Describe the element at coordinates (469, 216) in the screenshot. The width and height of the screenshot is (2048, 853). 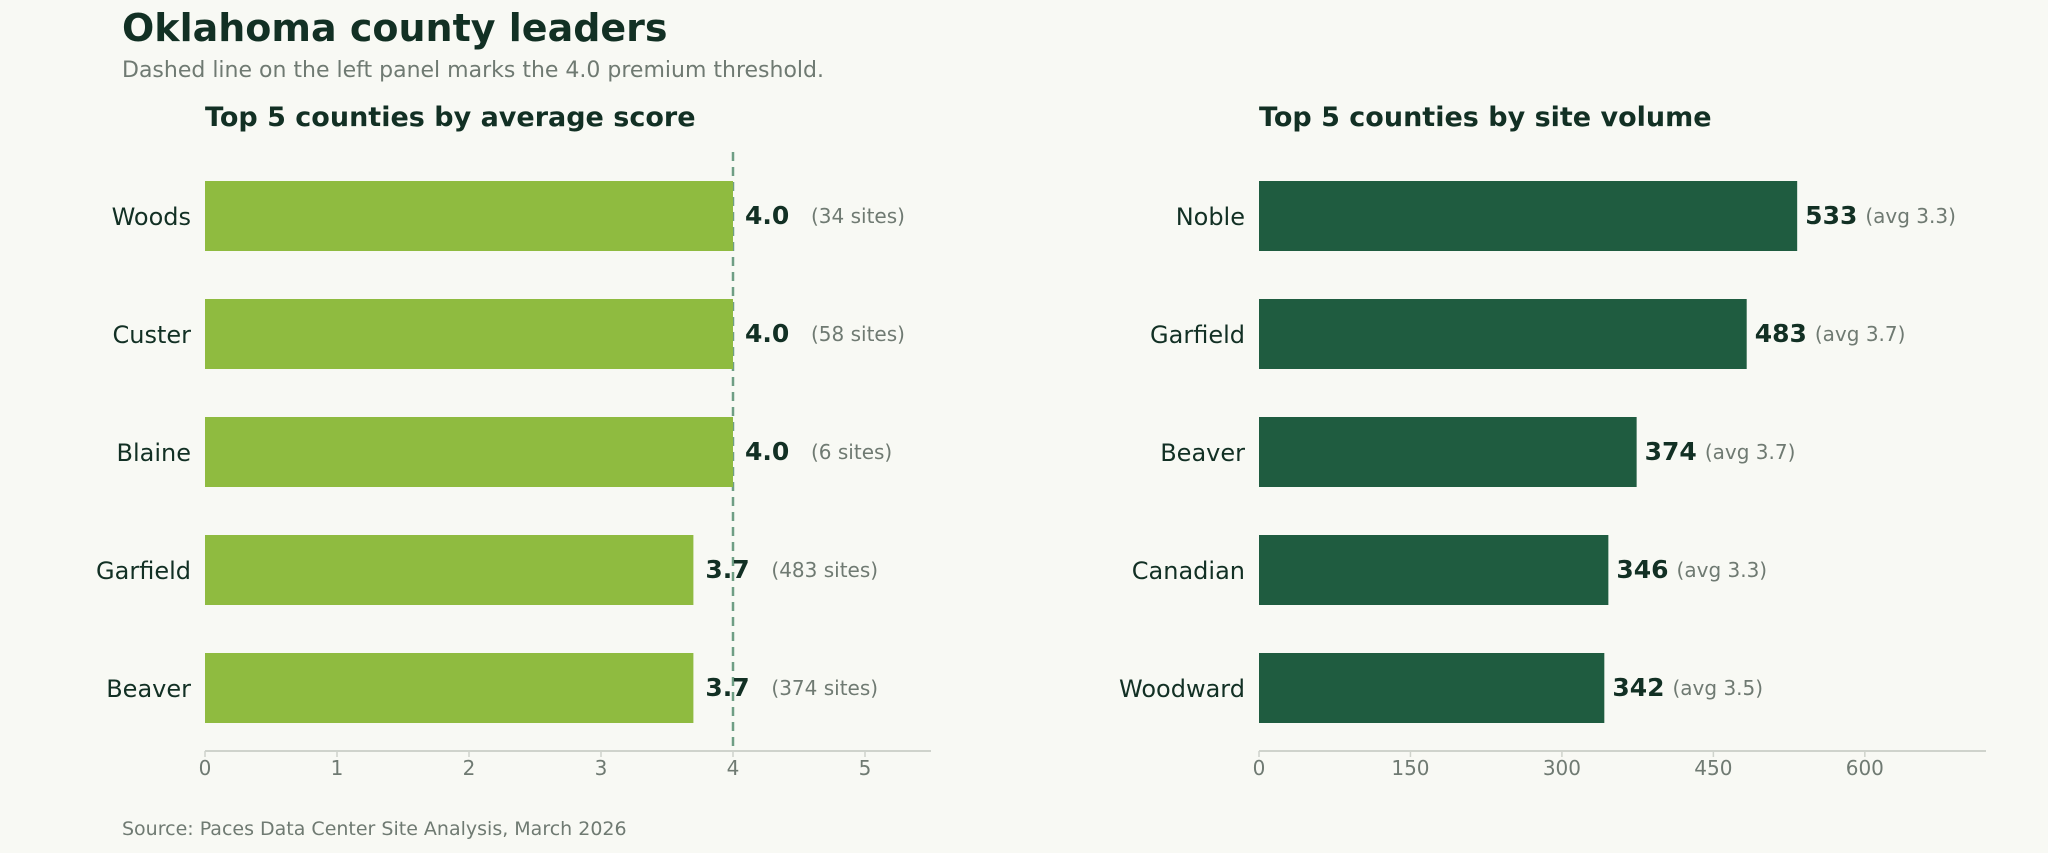
I see `left-bar-woods` at that location.